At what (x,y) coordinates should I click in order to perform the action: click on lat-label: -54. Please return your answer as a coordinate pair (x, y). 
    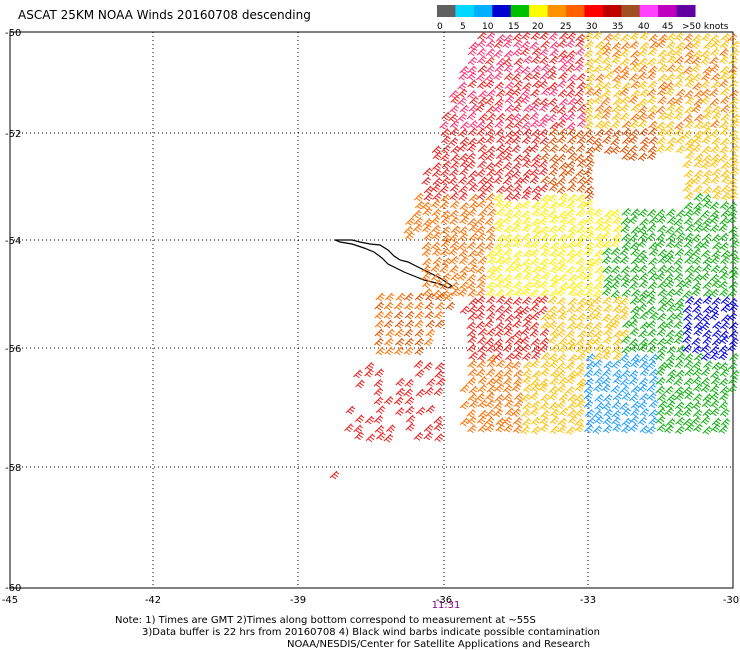
    Looking at the image, I should click on (13, 241).